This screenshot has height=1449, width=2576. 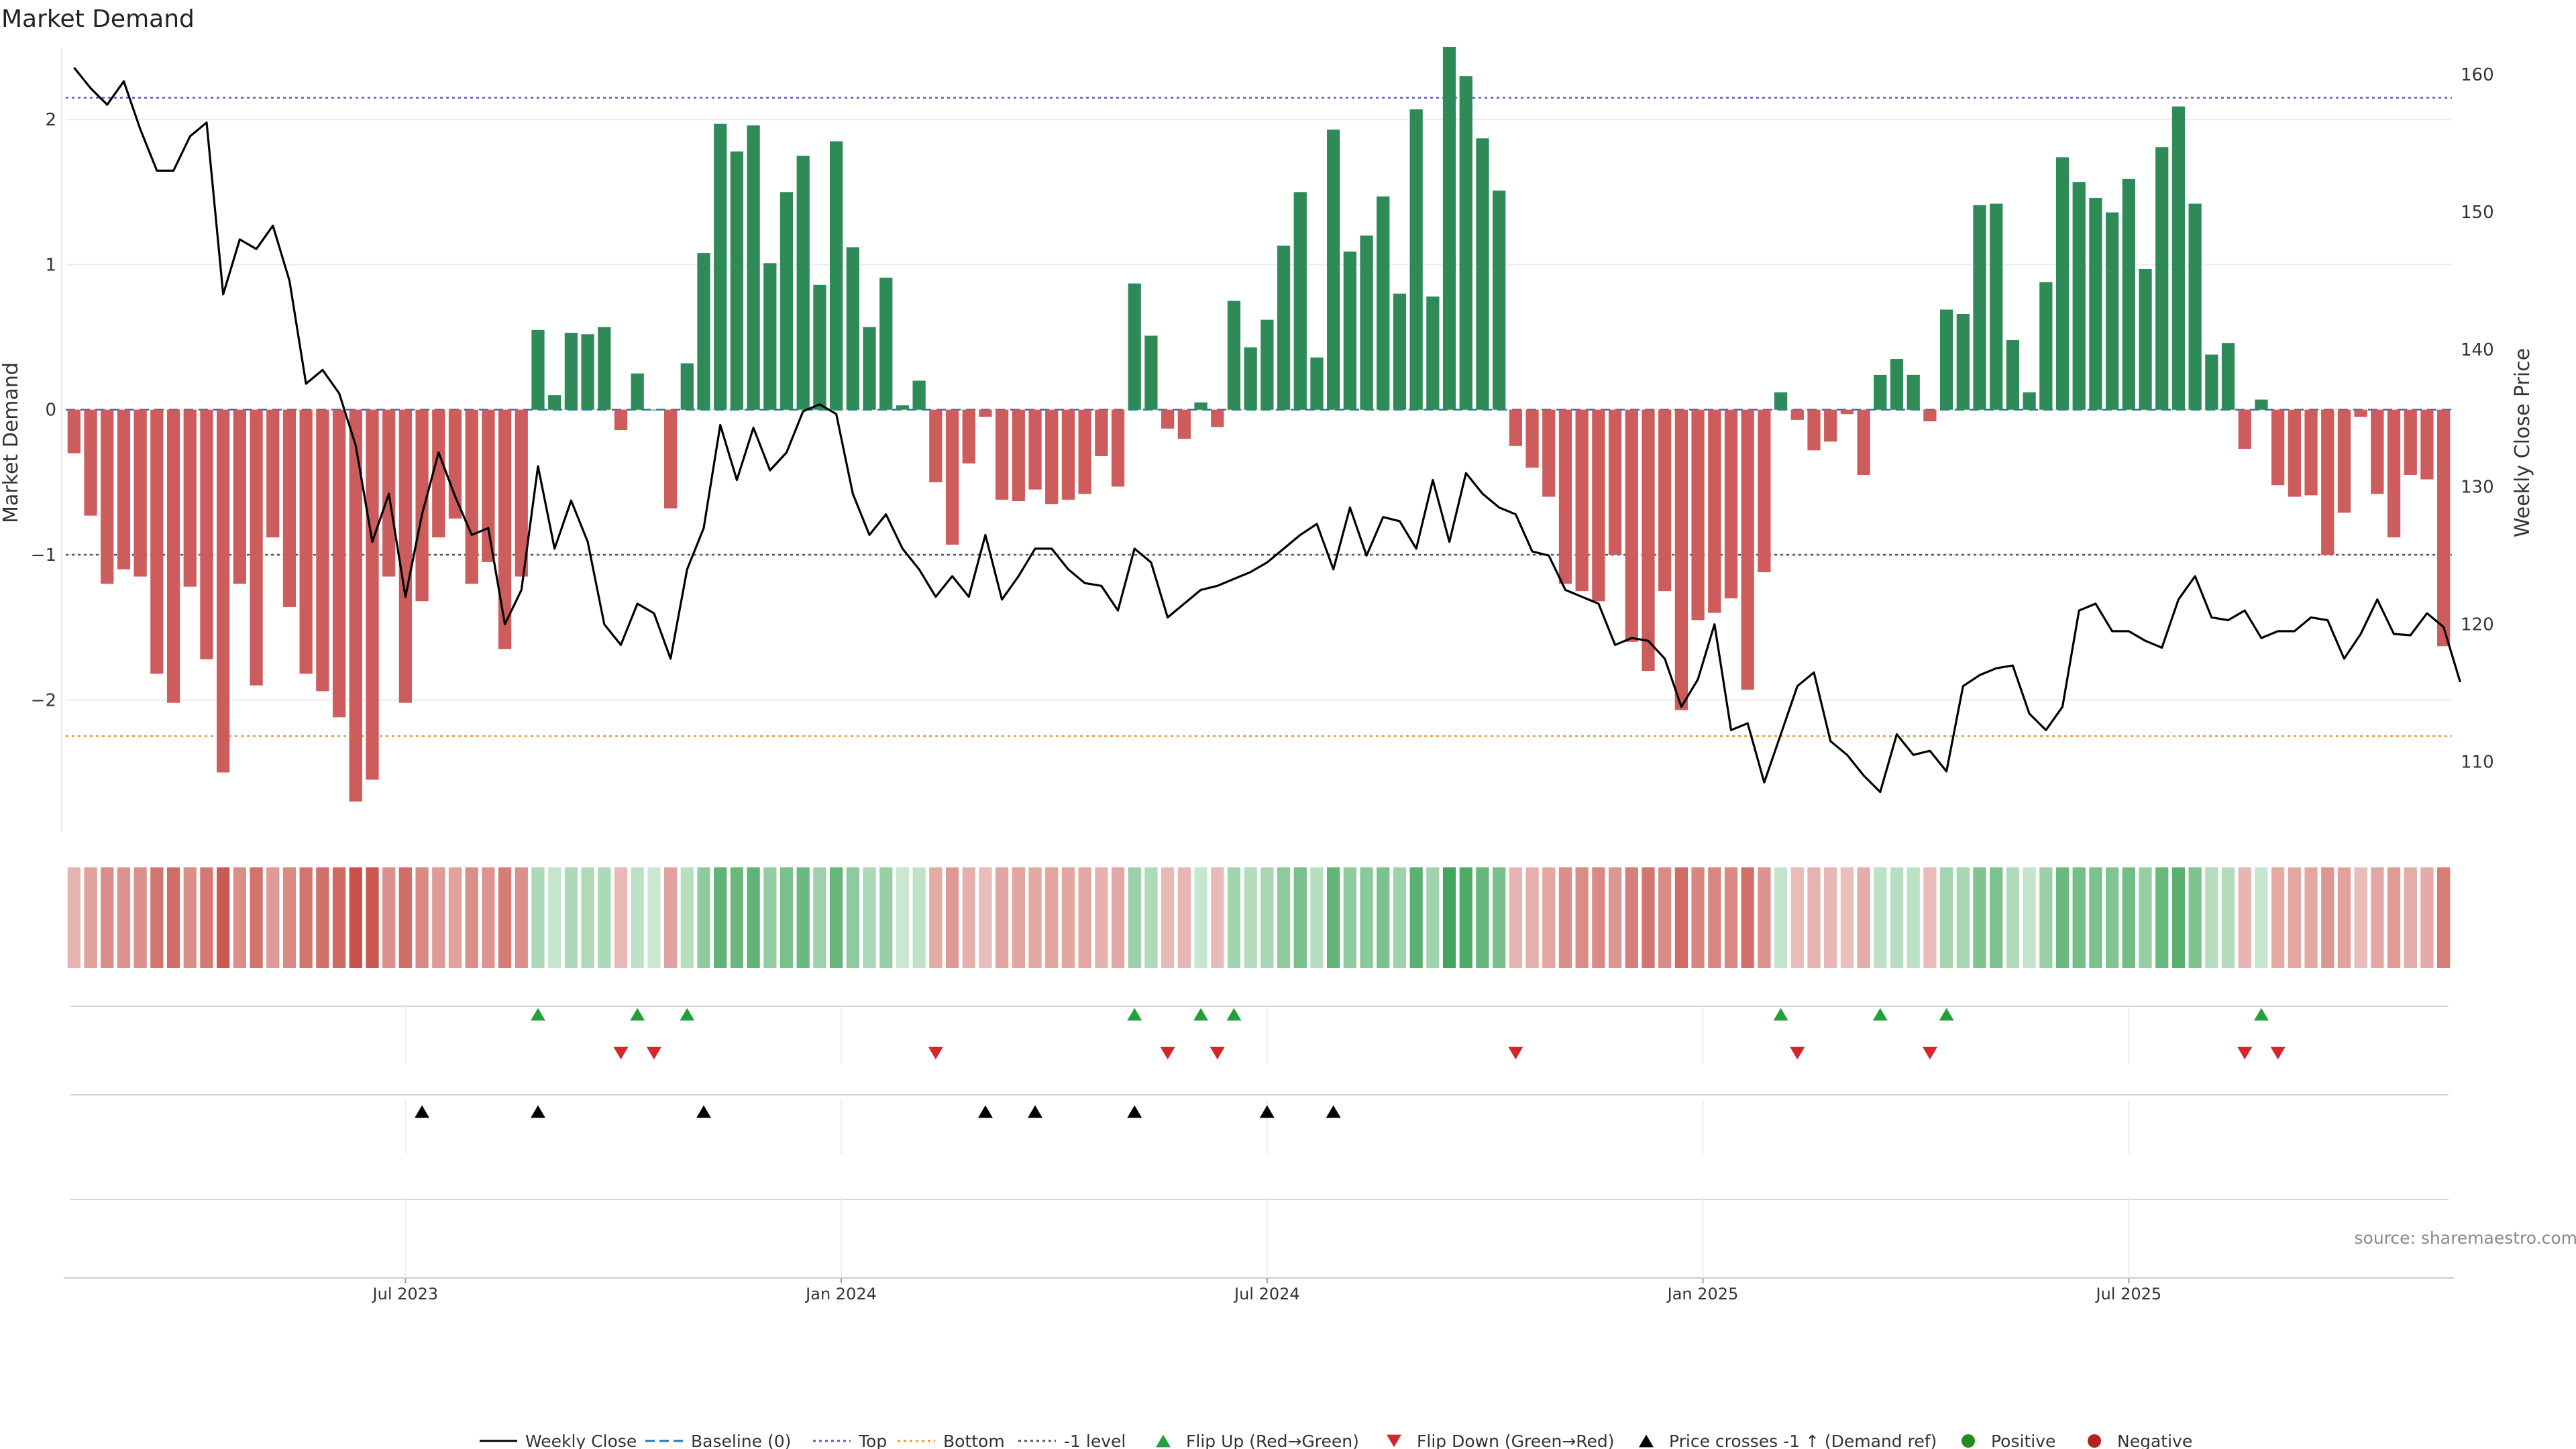 What do you see at coordinates (50, 120) in the screenshot?
I see `y-tick-label: 2` at bounding box center [50, 120].